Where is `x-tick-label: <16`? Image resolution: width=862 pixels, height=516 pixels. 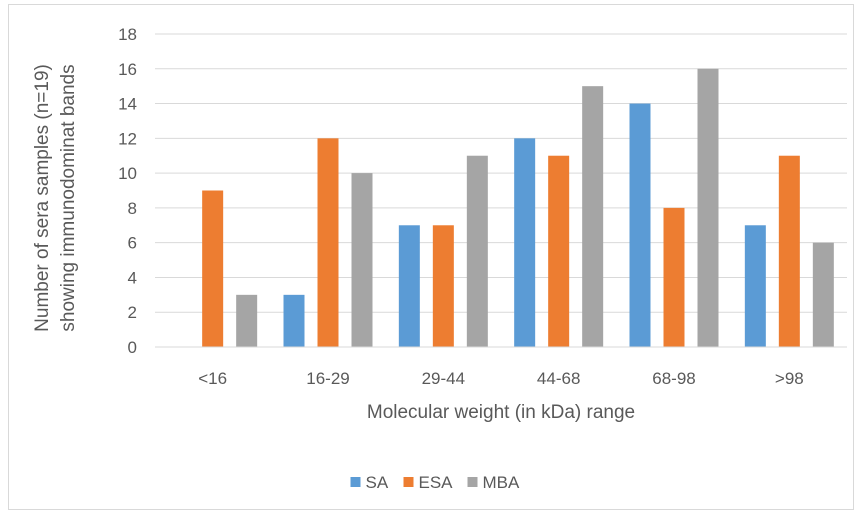
x-tick-label: <16 is located at coordinates (212, 378).